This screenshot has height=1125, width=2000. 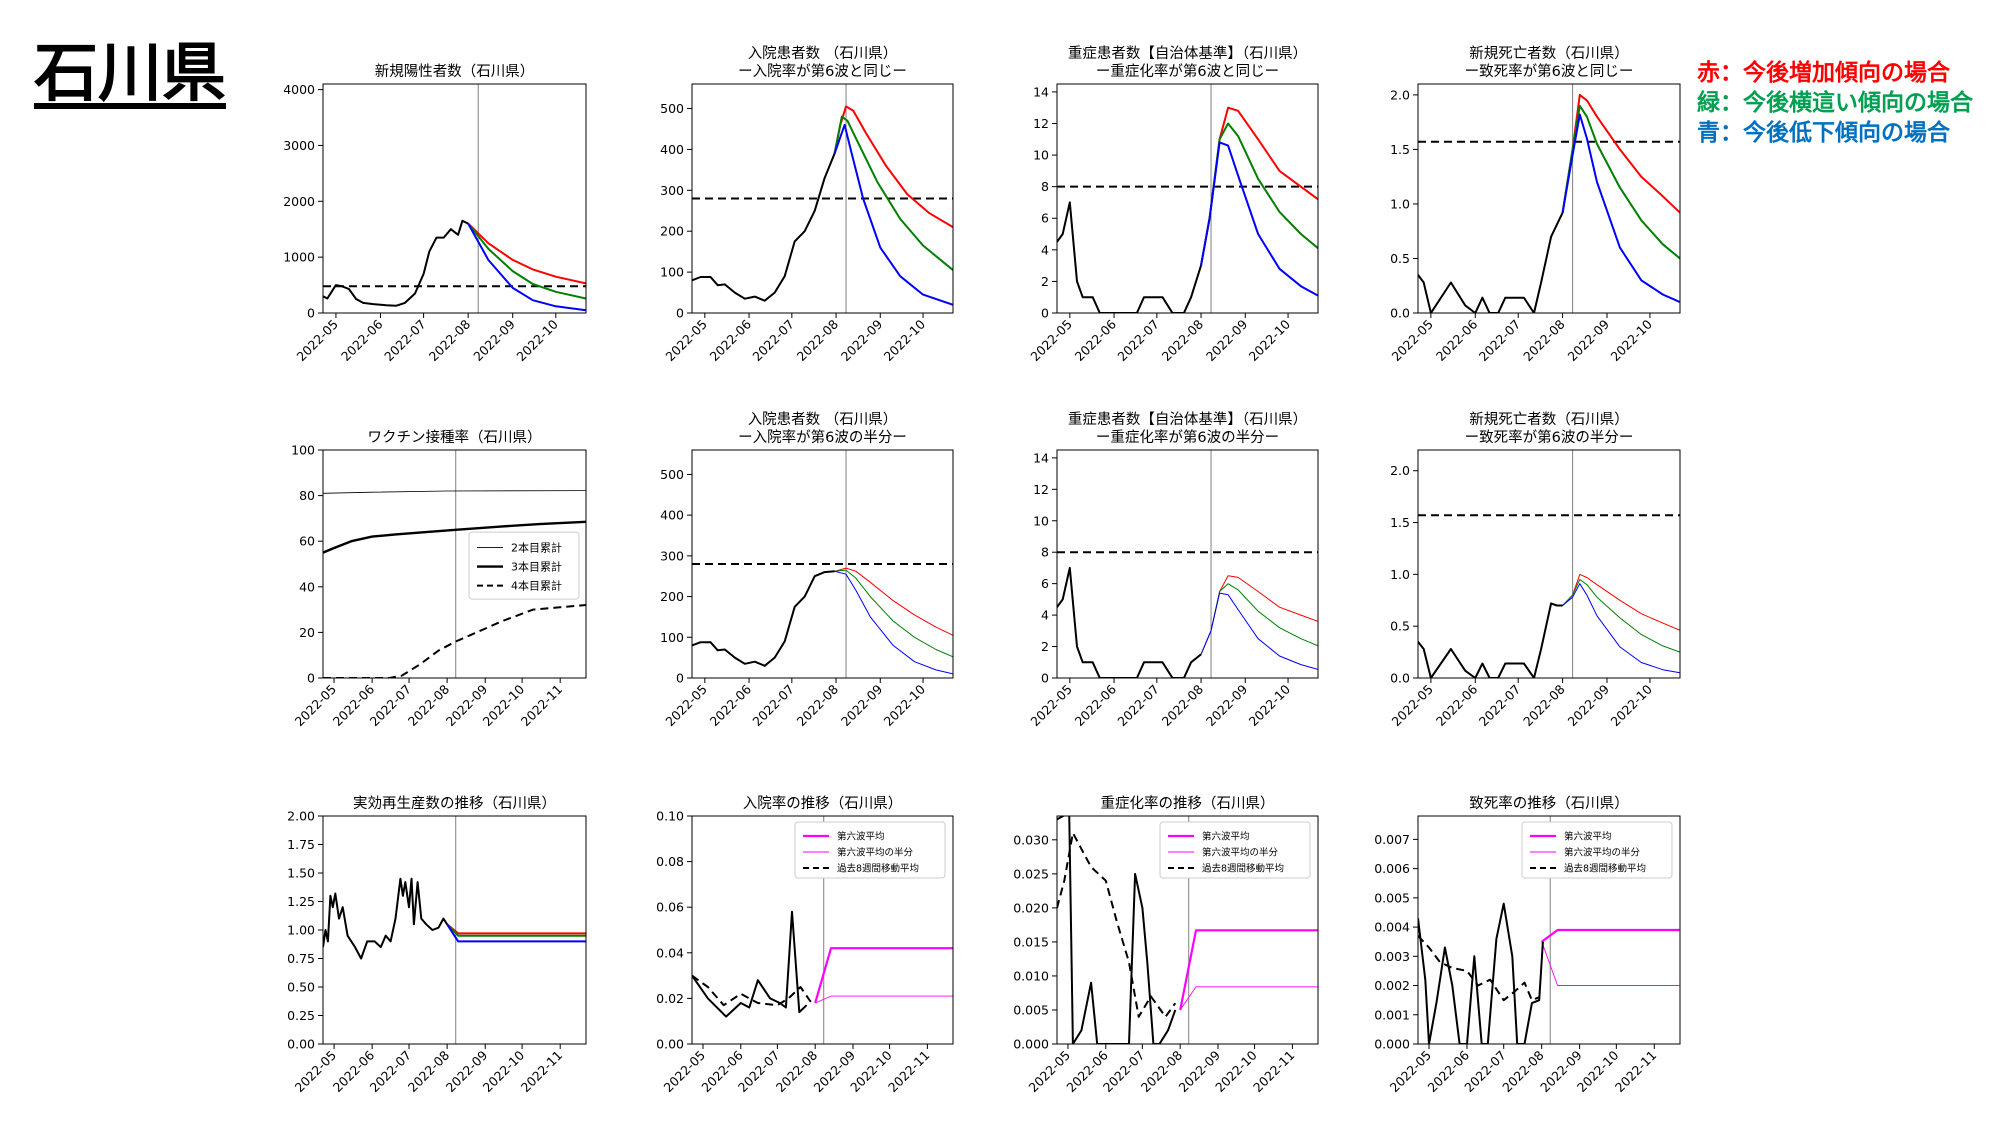 I want to click on y-tick-label: 2.0, so click(x=1400, y=94).